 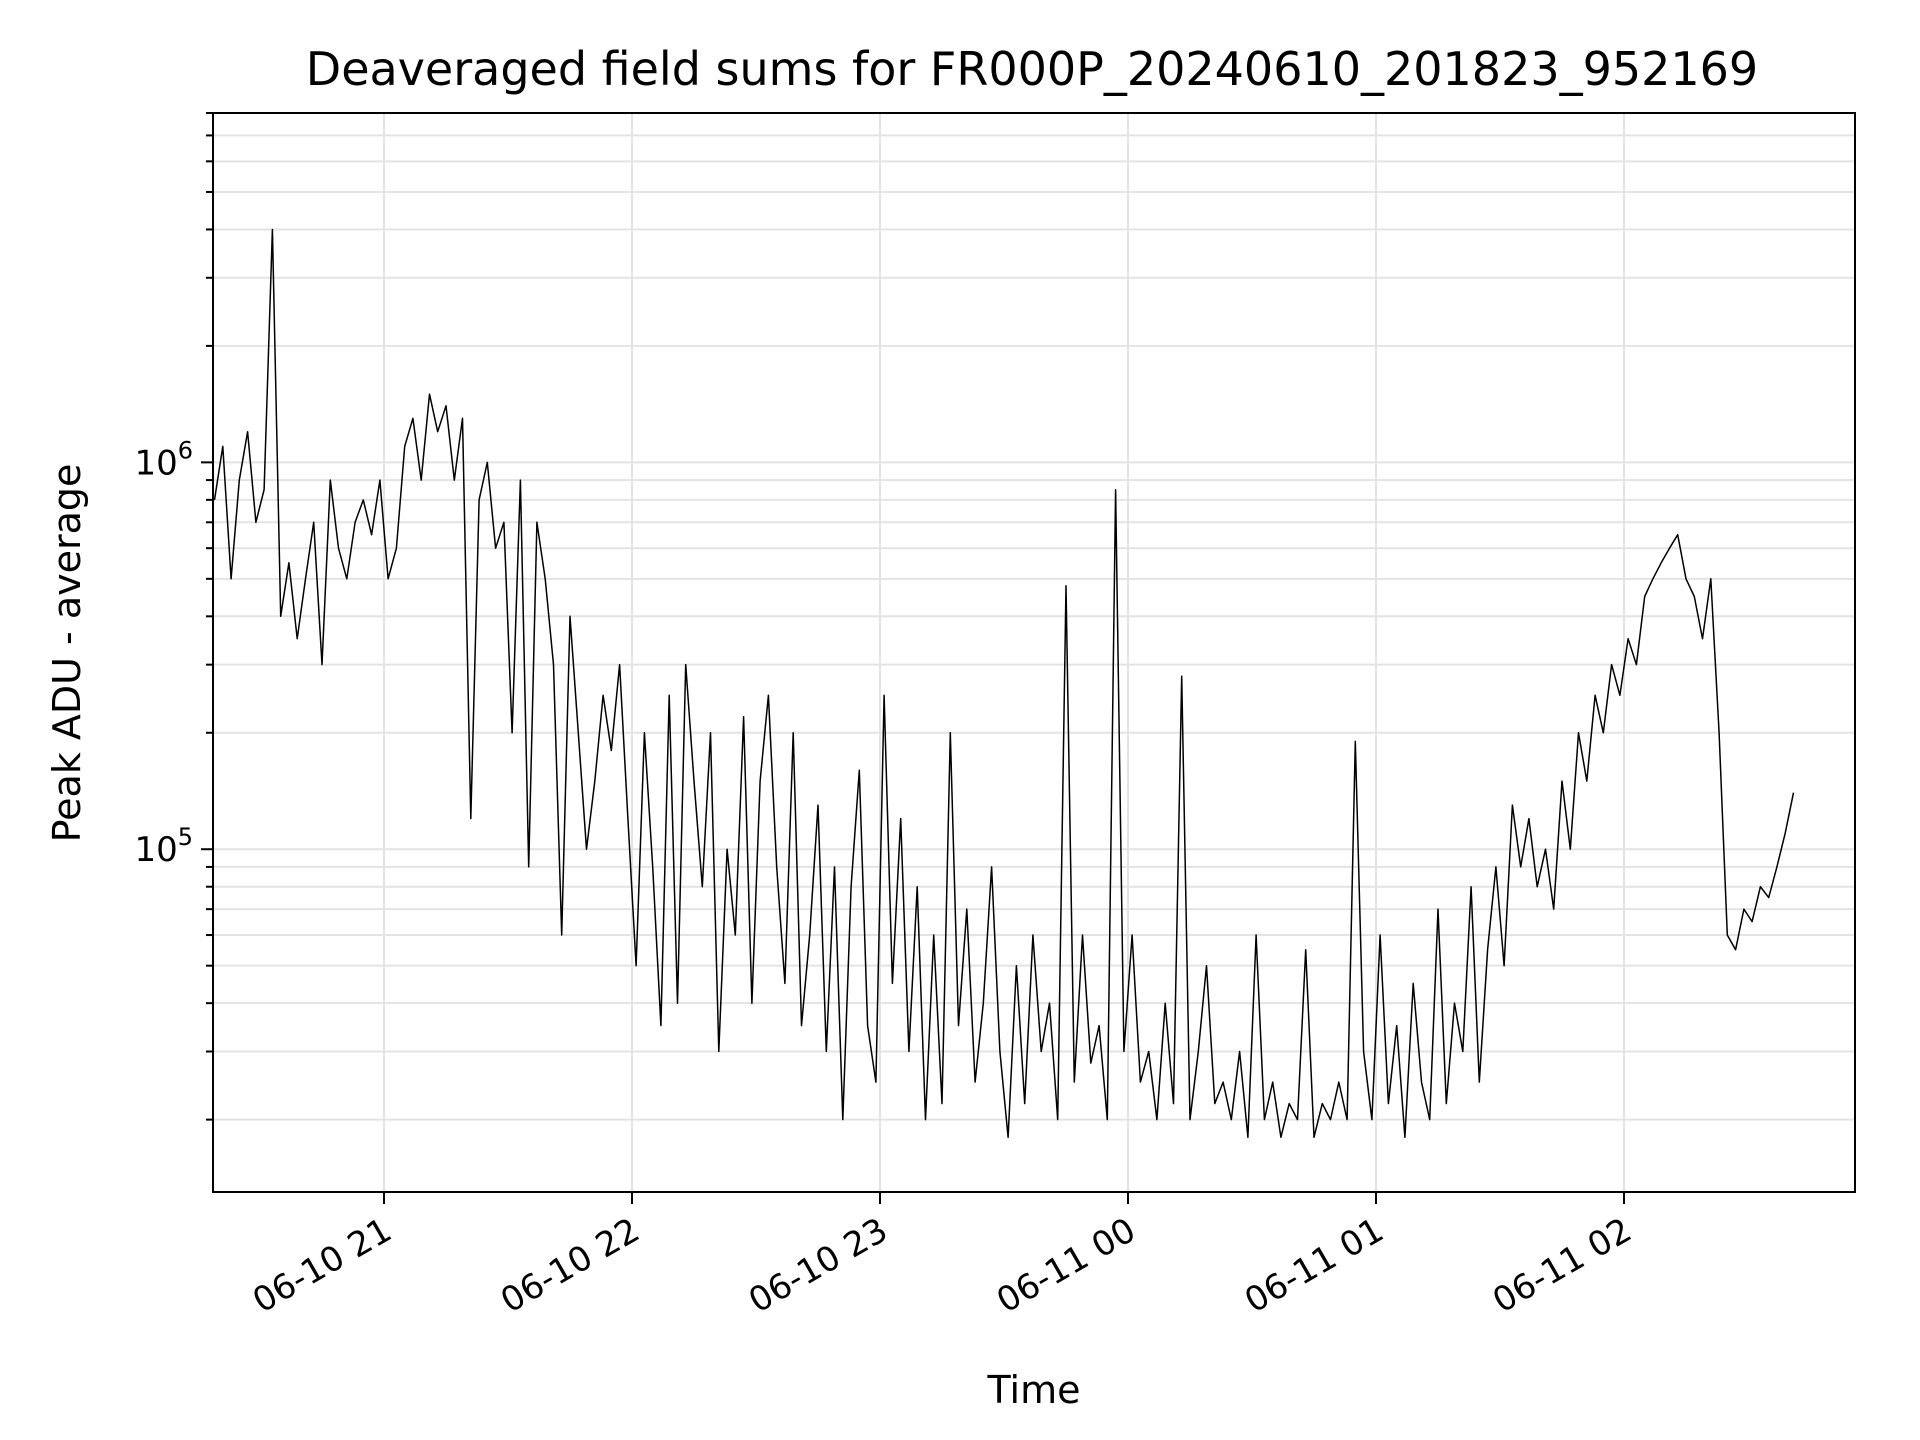 What do you see at coordinates (163, 459) in the screenshot?
I see `y-tick-label: 10⁶` at bounding box center [163, 459].